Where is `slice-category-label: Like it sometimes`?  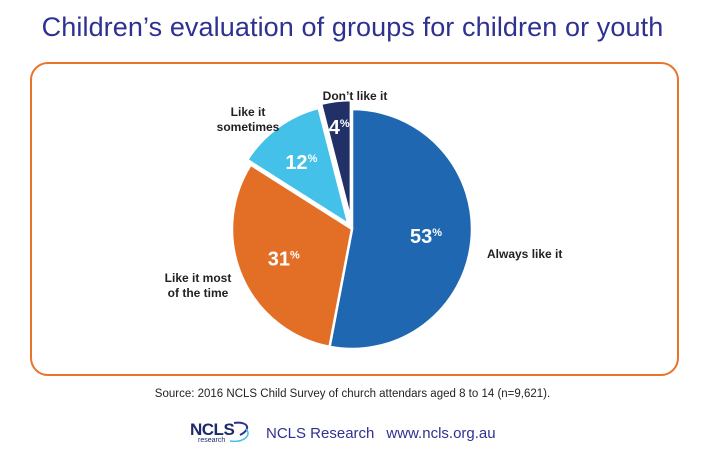
slice-category-label: Like it sometimes is located at coordinates (248, 119).